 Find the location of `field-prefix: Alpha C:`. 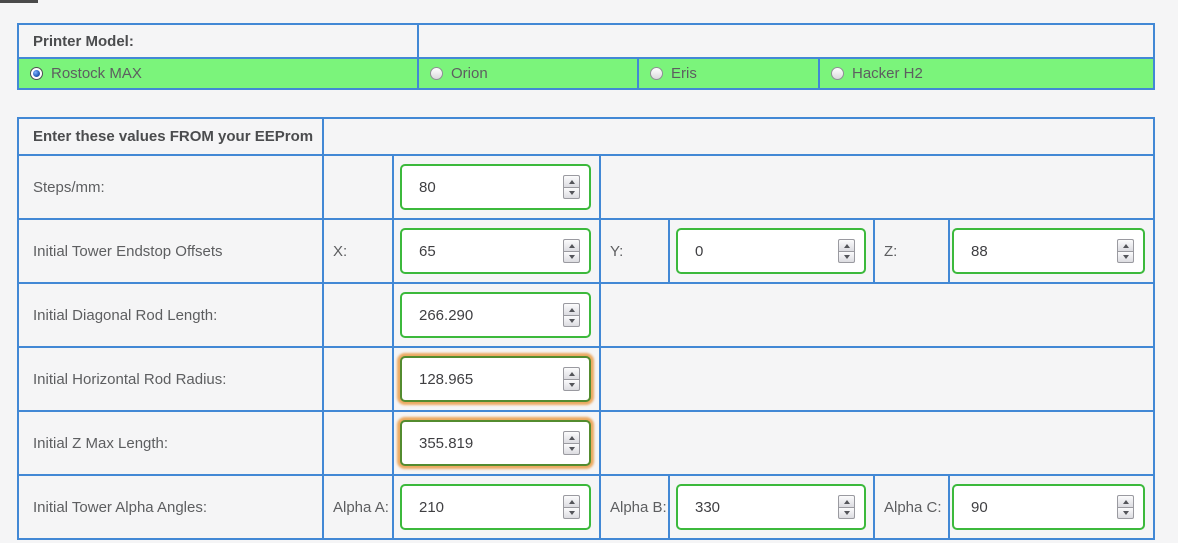

field-prefix: Alpha C: is located at coordinates (912, 507).